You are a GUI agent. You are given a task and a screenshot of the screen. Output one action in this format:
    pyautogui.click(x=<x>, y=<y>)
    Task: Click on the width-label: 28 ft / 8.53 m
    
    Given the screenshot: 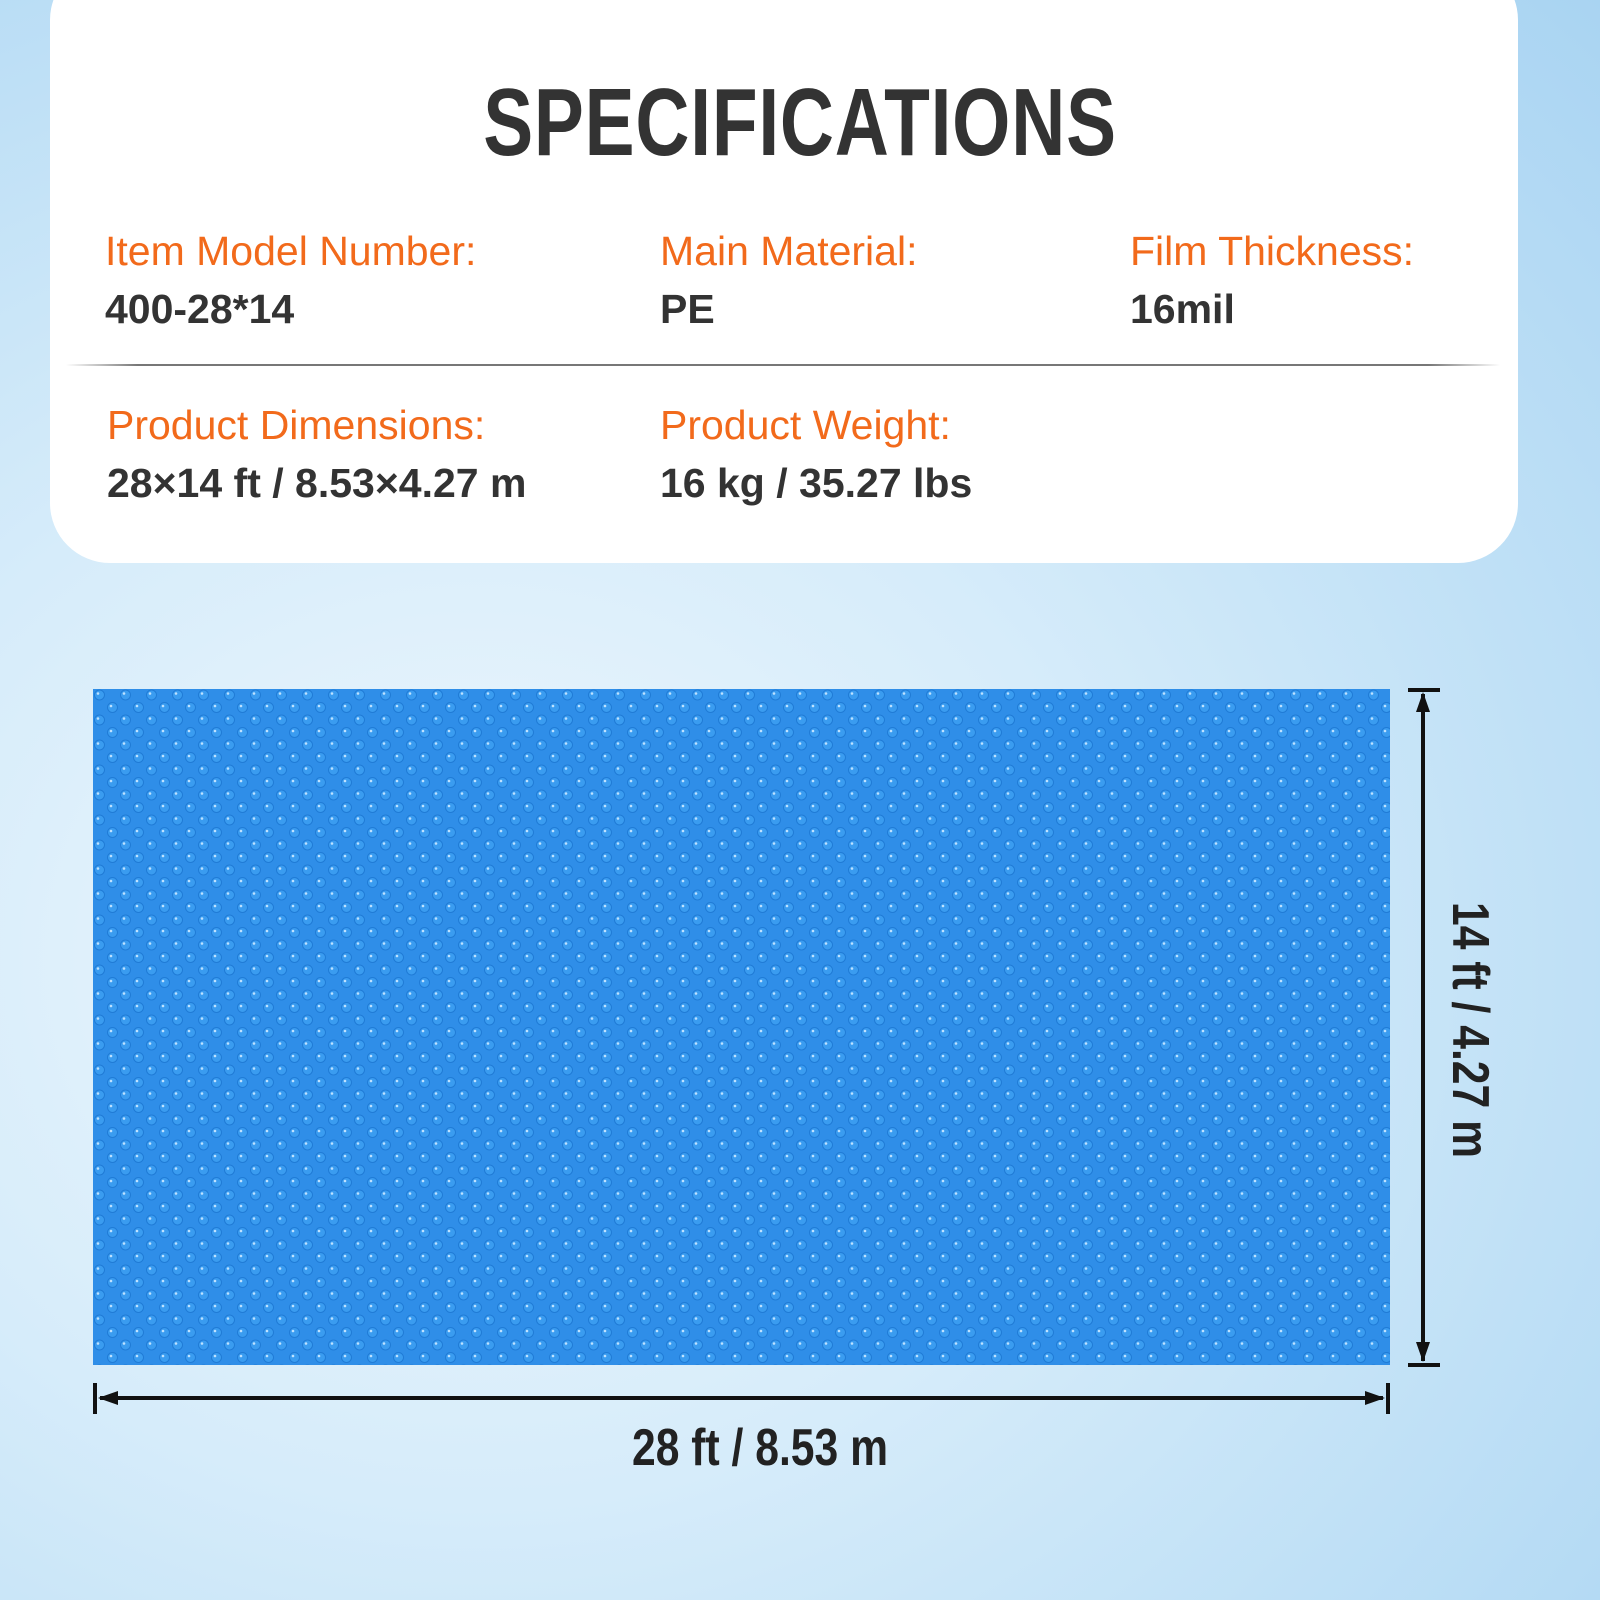 What is the action you would take?
    pyautogui.click(x=760, y=1448)
    